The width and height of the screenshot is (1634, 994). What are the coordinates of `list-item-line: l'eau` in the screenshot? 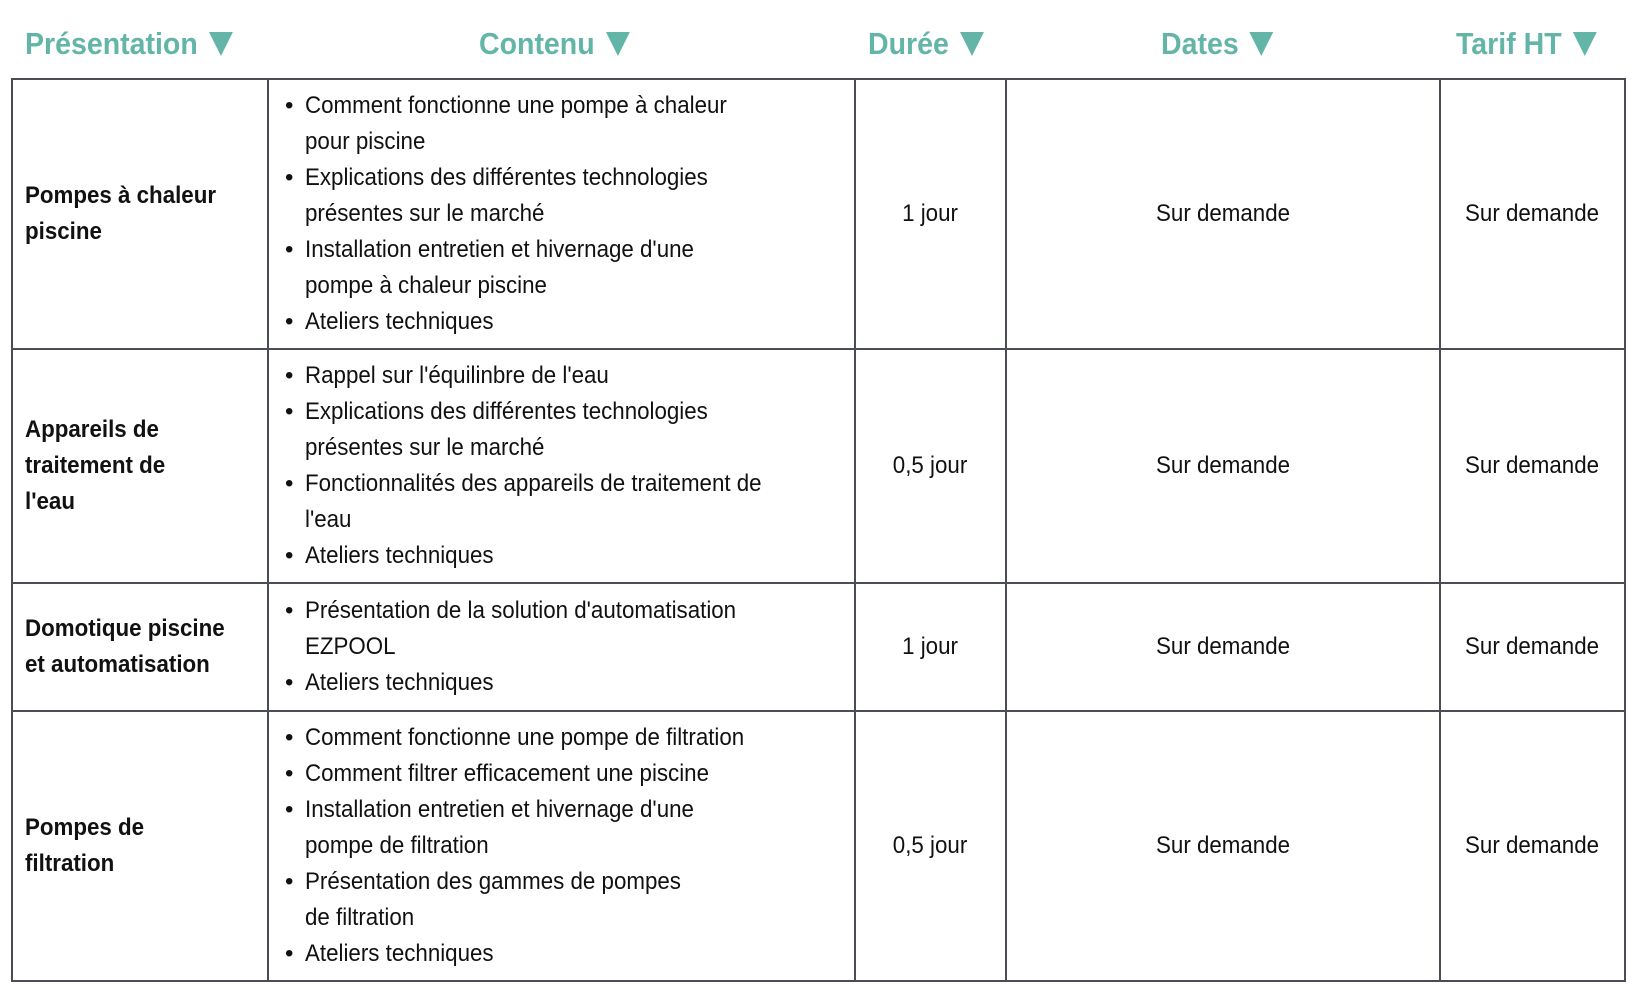 It's located at (328, 519).